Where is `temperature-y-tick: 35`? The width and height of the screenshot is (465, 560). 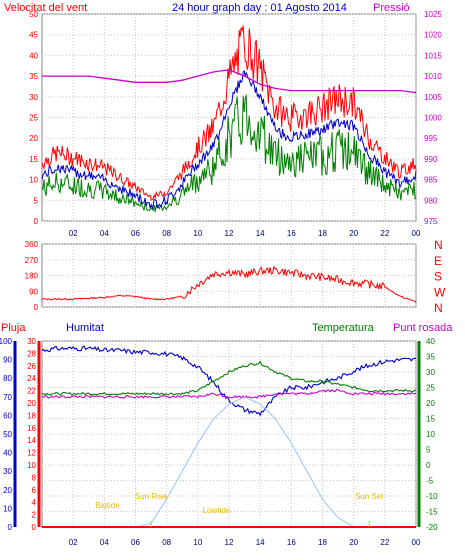 temperature-y-tick: 35 is located at coordinates (430, 357).